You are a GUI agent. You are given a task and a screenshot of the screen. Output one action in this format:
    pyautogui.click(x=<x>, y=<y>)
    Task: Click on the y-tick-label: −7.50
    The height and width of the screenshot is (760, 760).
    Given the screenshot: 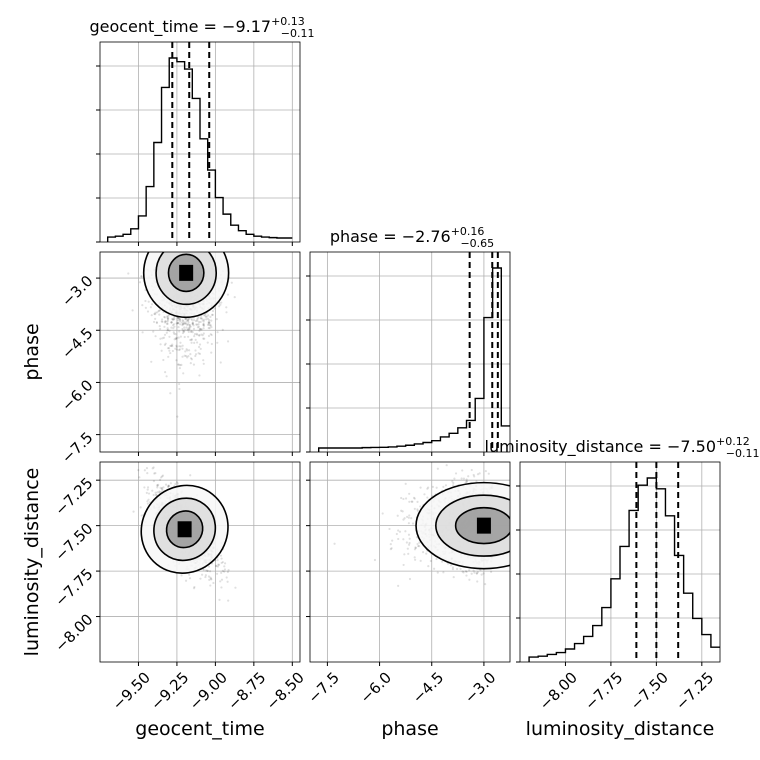 What is the action you would take?
    pyautogui.click(x=73, y=541)
    